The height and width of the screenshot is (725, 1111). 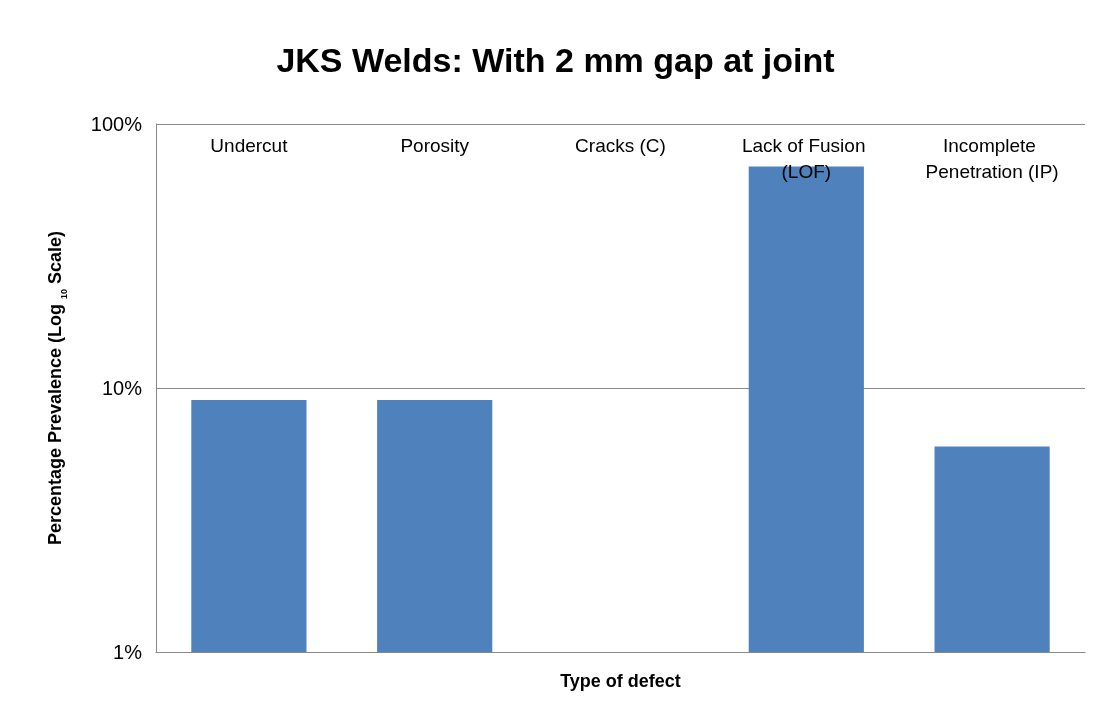 What do you see at coordinates (620, 145) in the screenshot?
I see `x-tick-label: Cracks (C)` at bounding box center [620, 145].